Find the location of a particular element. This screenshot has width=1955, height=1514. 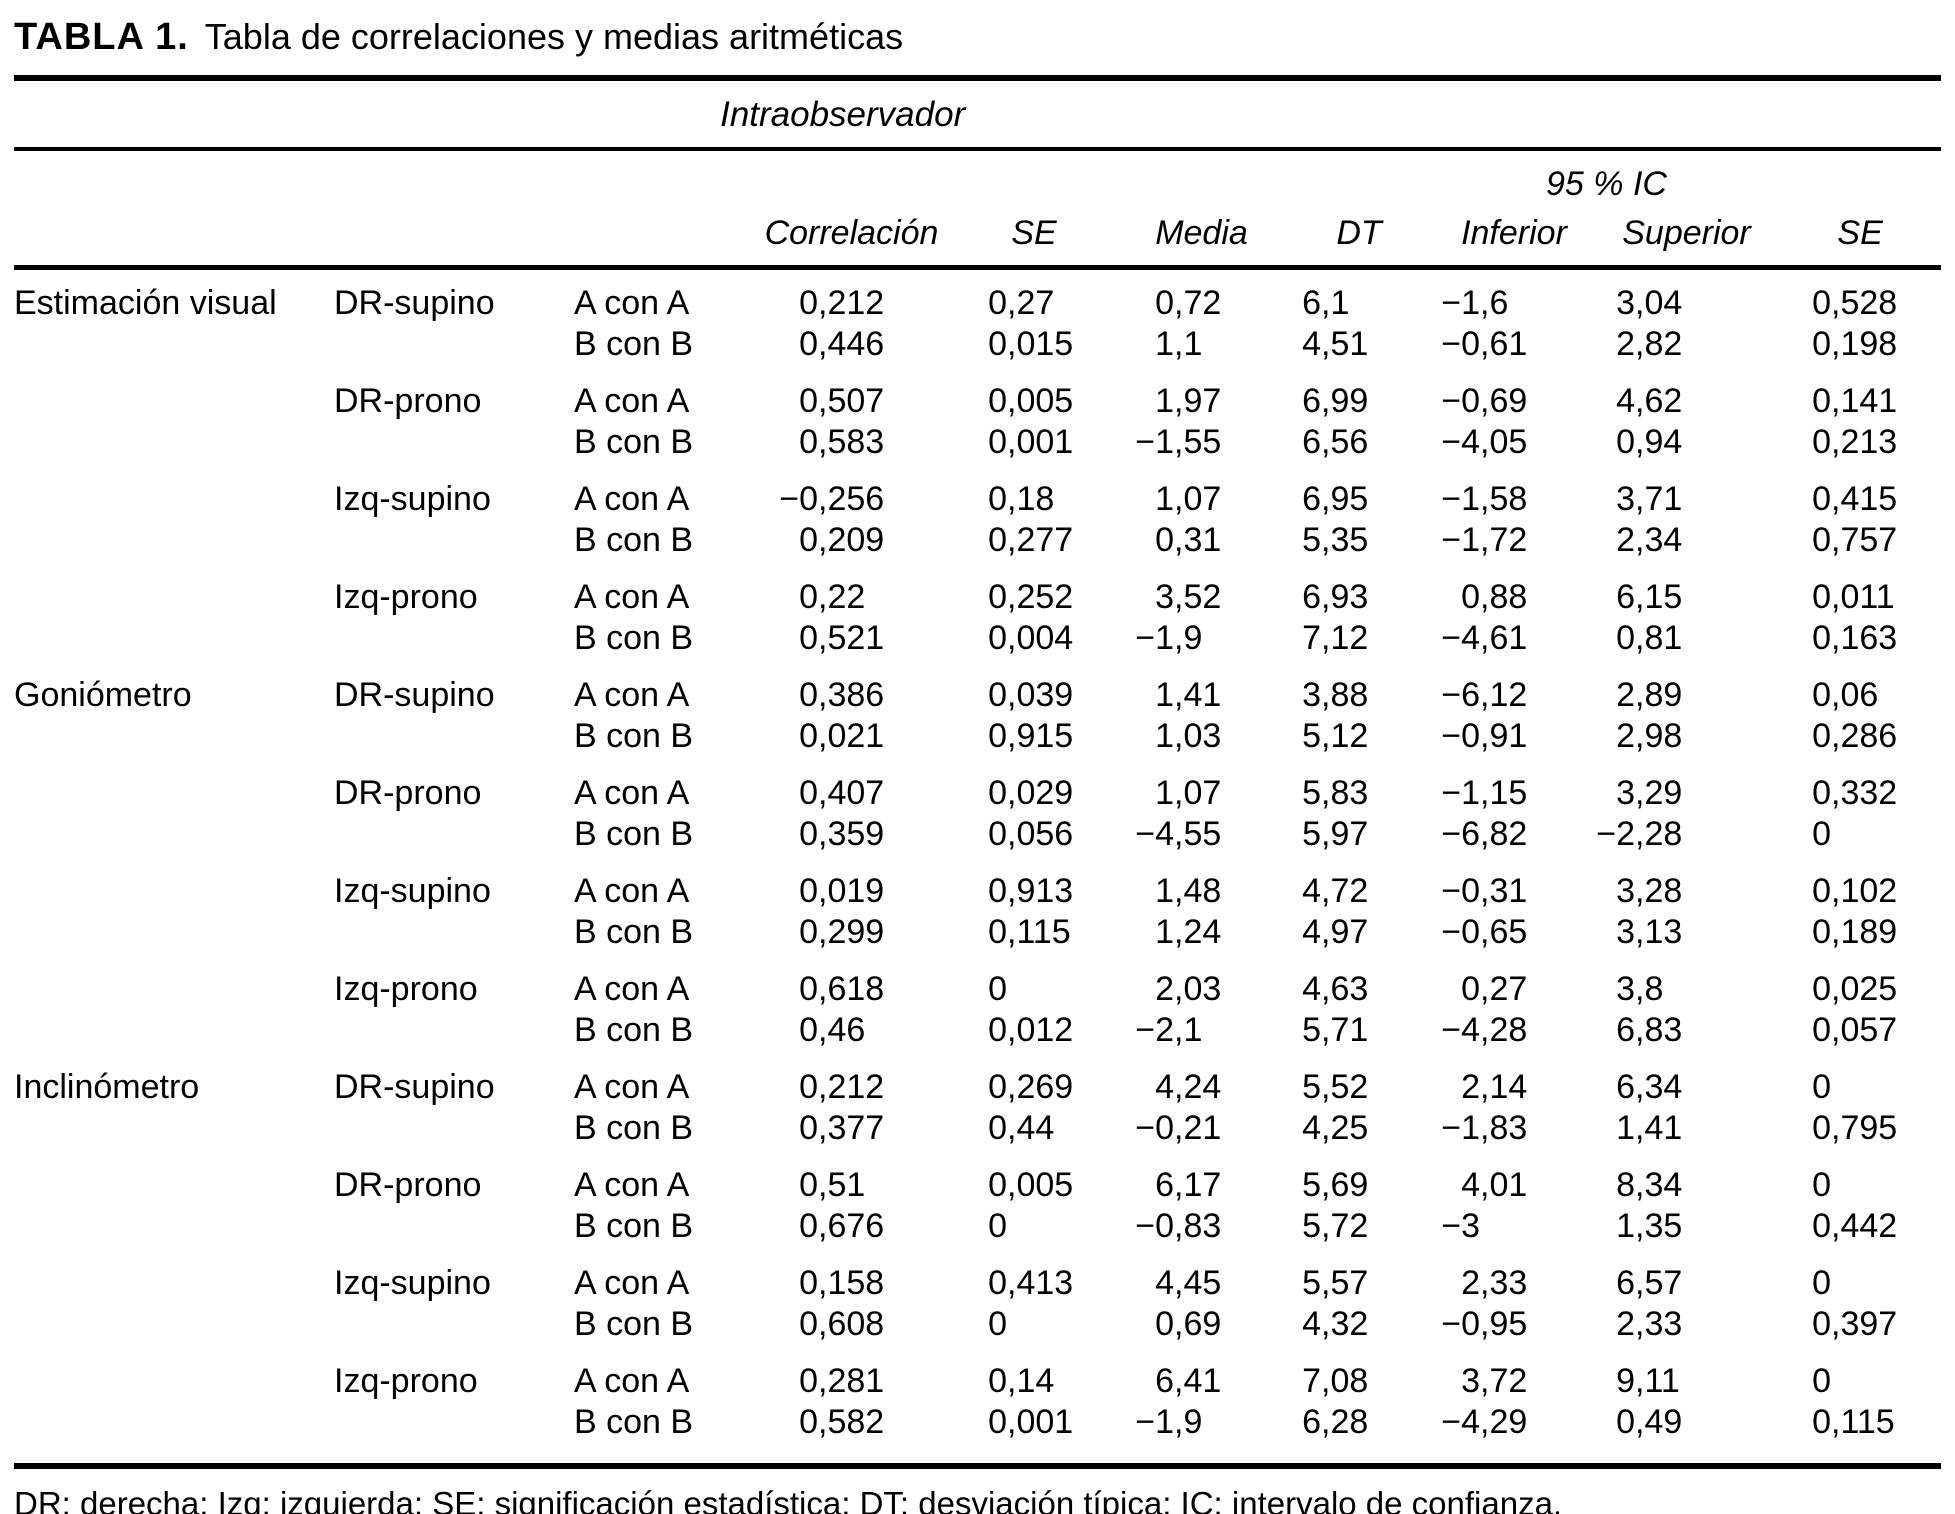

media-value: 4,24 is located at coordinates (1188, 1087).